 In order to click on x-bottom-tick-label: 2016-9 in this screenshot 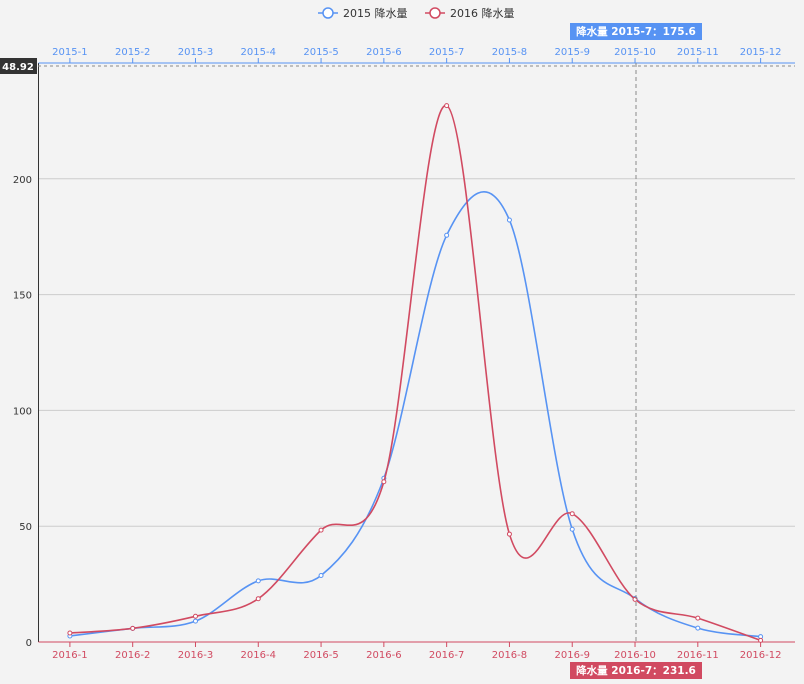, I will do `click(572, 655)`.